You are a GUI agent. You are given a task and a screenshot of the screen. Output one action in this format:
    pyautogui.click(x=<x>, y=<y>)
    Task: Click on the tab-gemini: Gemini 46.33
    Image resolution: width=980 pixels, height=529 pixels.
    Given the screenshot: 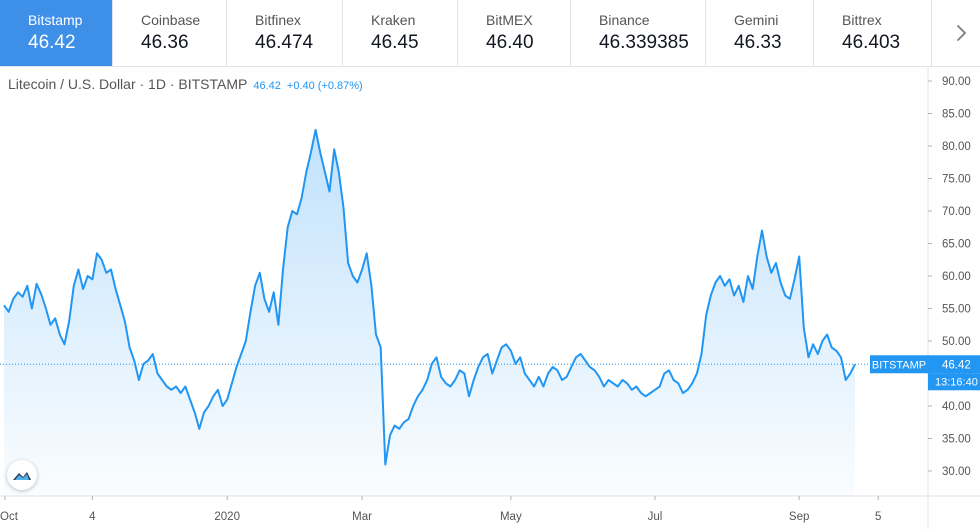 What is the action you would take?
    pyautogui.click(x=760, y=33)
    